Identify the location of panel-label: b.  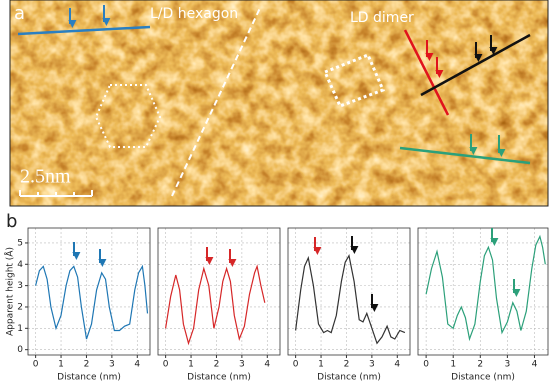
(11, 221).